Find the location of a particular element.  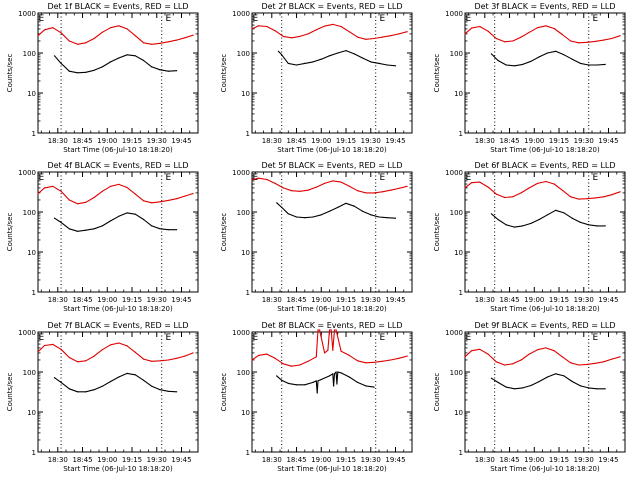

y-tick-label: 10 is located at coordinates (31, 413).